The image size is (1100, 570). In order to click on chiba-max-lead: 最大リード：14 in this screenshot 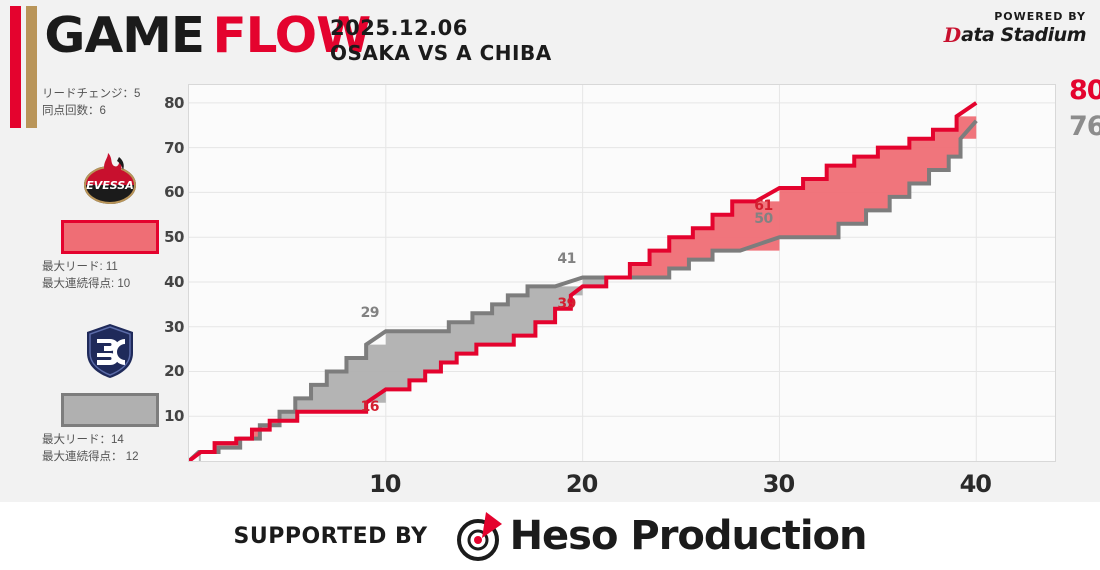, I will do `click(83, 440)`.